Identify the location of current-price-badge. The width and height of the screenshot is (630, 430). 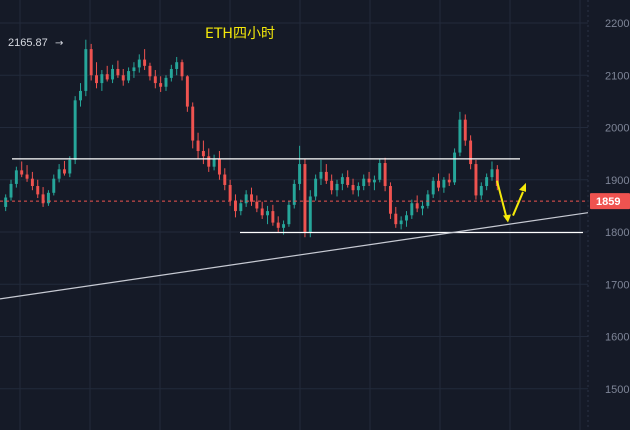
(610, 201).